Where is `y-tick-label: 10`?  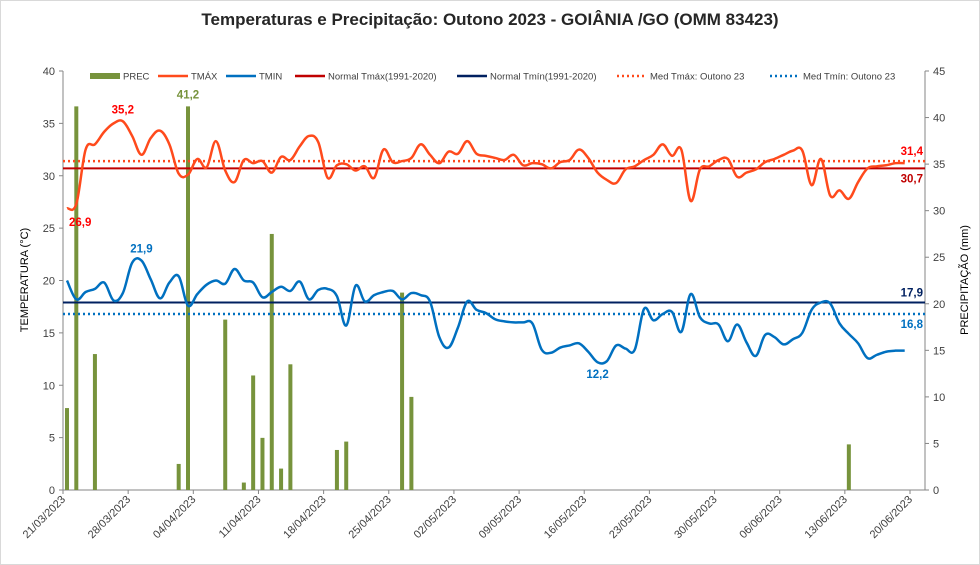 y-tick-label: 10 is located at coordinates (49, 386).